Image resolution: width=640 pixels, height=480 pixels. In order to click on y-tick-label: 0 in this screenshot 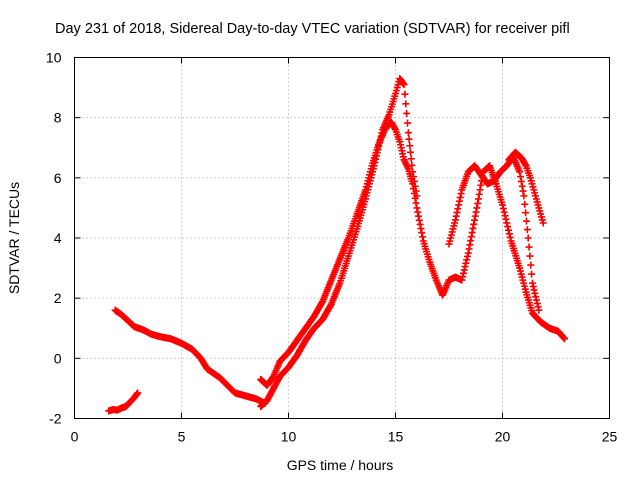, I will do `click(58, 358)`.